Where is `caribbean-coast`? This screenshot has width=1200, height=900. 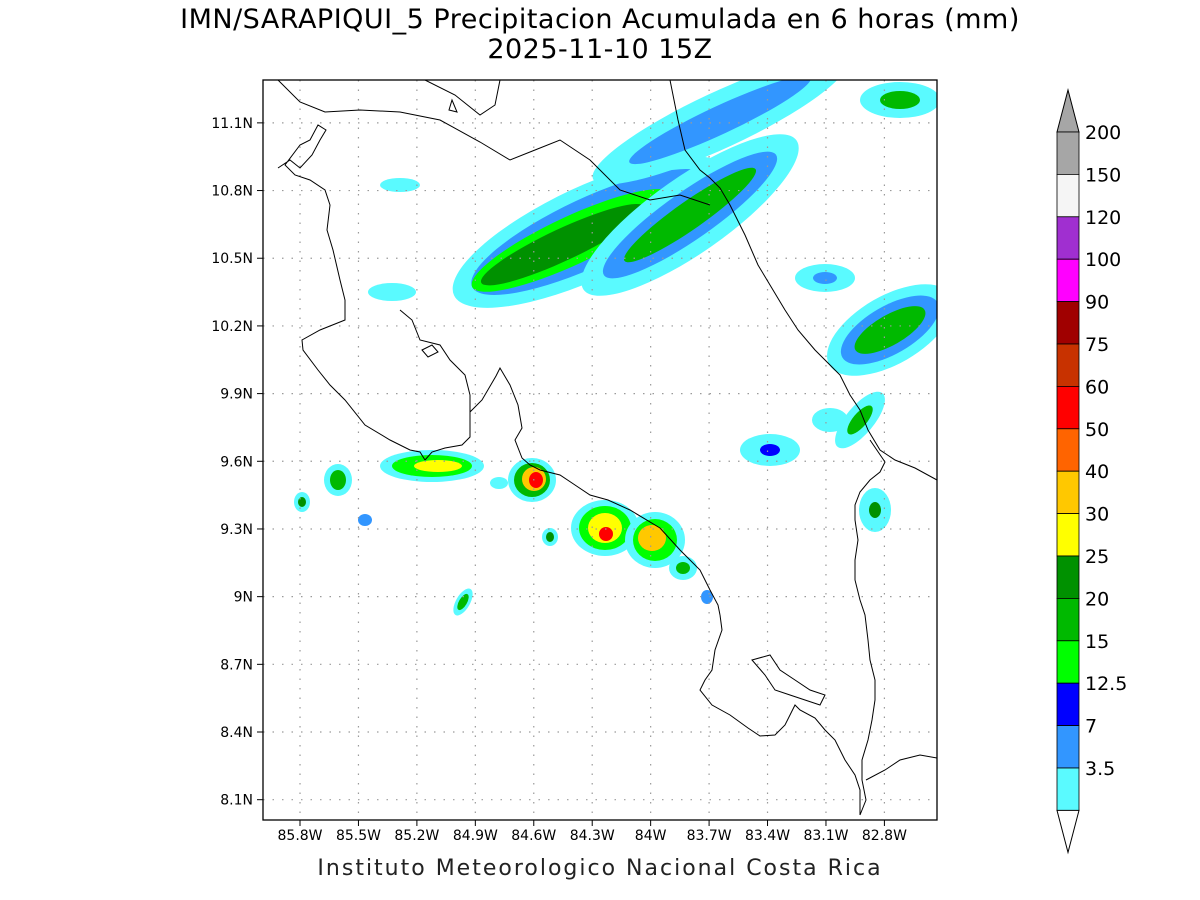 caribbean-coast is located at coordinates (803, 280).